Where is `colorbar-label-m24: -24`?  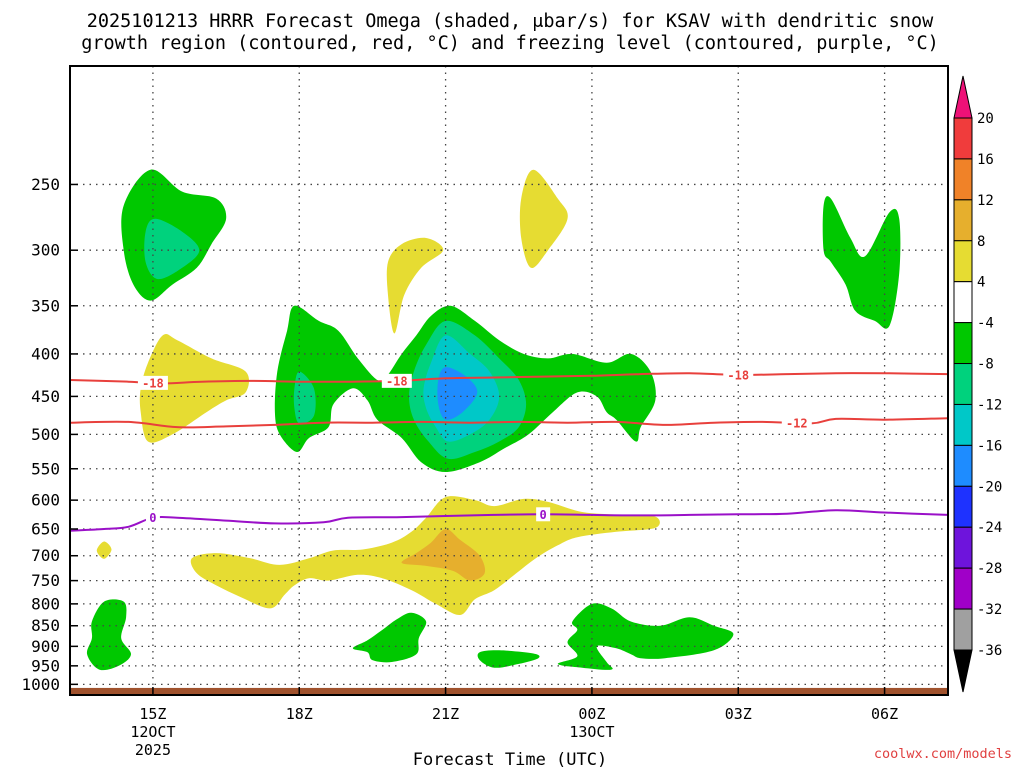 colorbar-label-m24: -24 is located at coordinates (989, 528).